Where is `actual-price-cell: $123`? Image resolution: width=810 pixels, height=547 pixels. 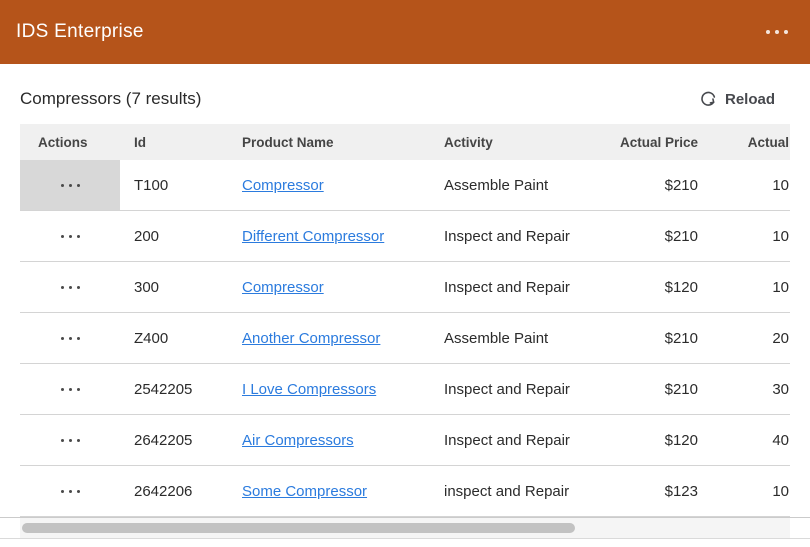
actual-price-cell: $123 is located at coordinates (681, 491).